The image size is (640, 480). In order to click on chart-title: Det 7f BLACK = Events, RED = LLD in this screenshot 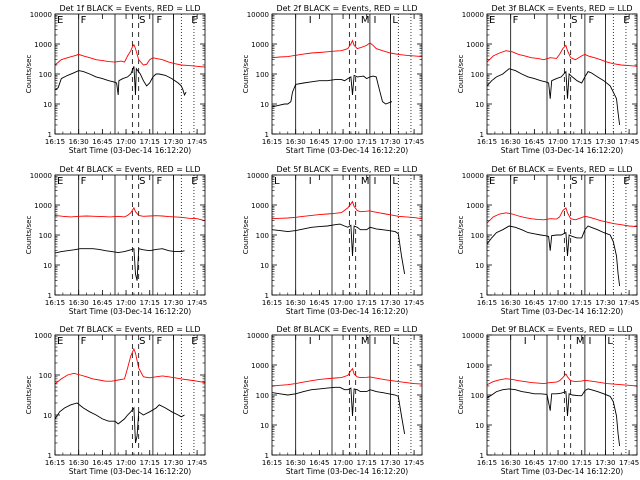, I will do `click(129, 329)`.